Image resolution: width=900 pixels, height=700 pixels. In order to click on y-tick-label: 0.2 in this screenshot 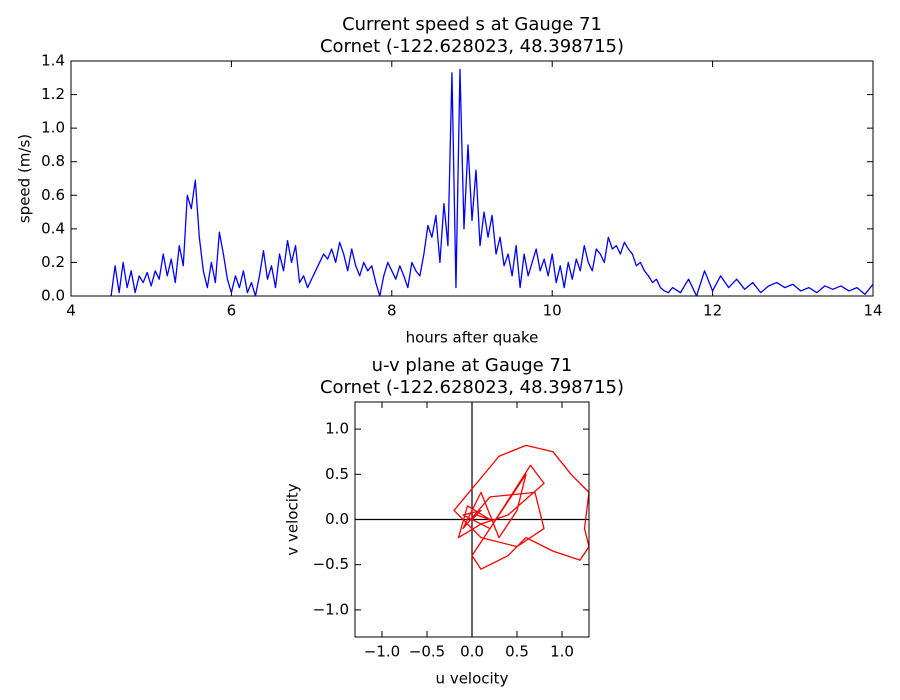, I will do `click(53, 262)`.